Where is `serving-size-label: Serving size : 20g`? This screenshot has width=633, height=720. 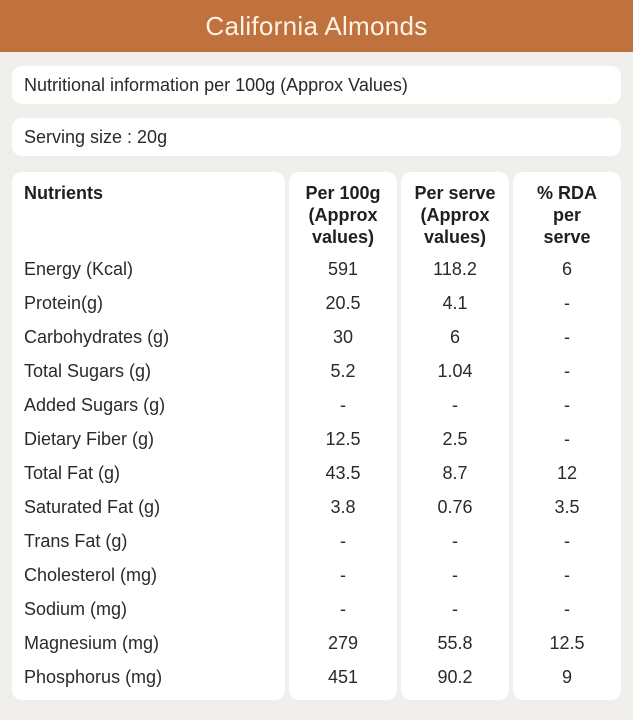 serving-size-label: Serving size : 20g is located at coordinates (96, 136).